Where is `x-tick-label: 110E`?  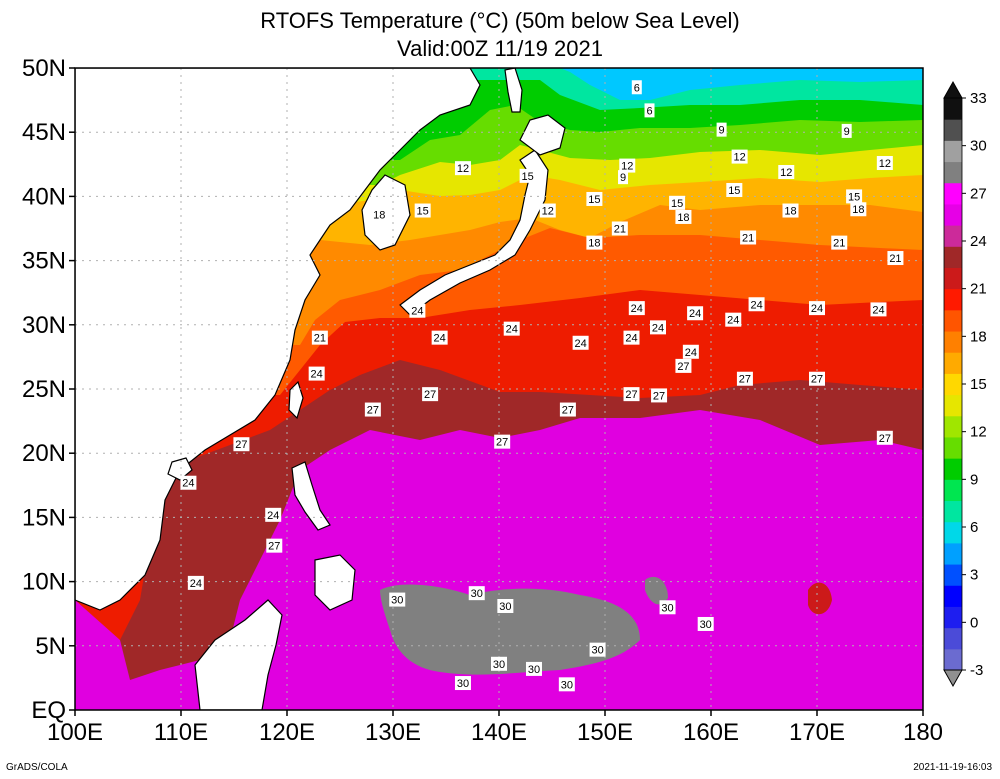 x-tick-label: 110E is located at coordinates (181, 732).